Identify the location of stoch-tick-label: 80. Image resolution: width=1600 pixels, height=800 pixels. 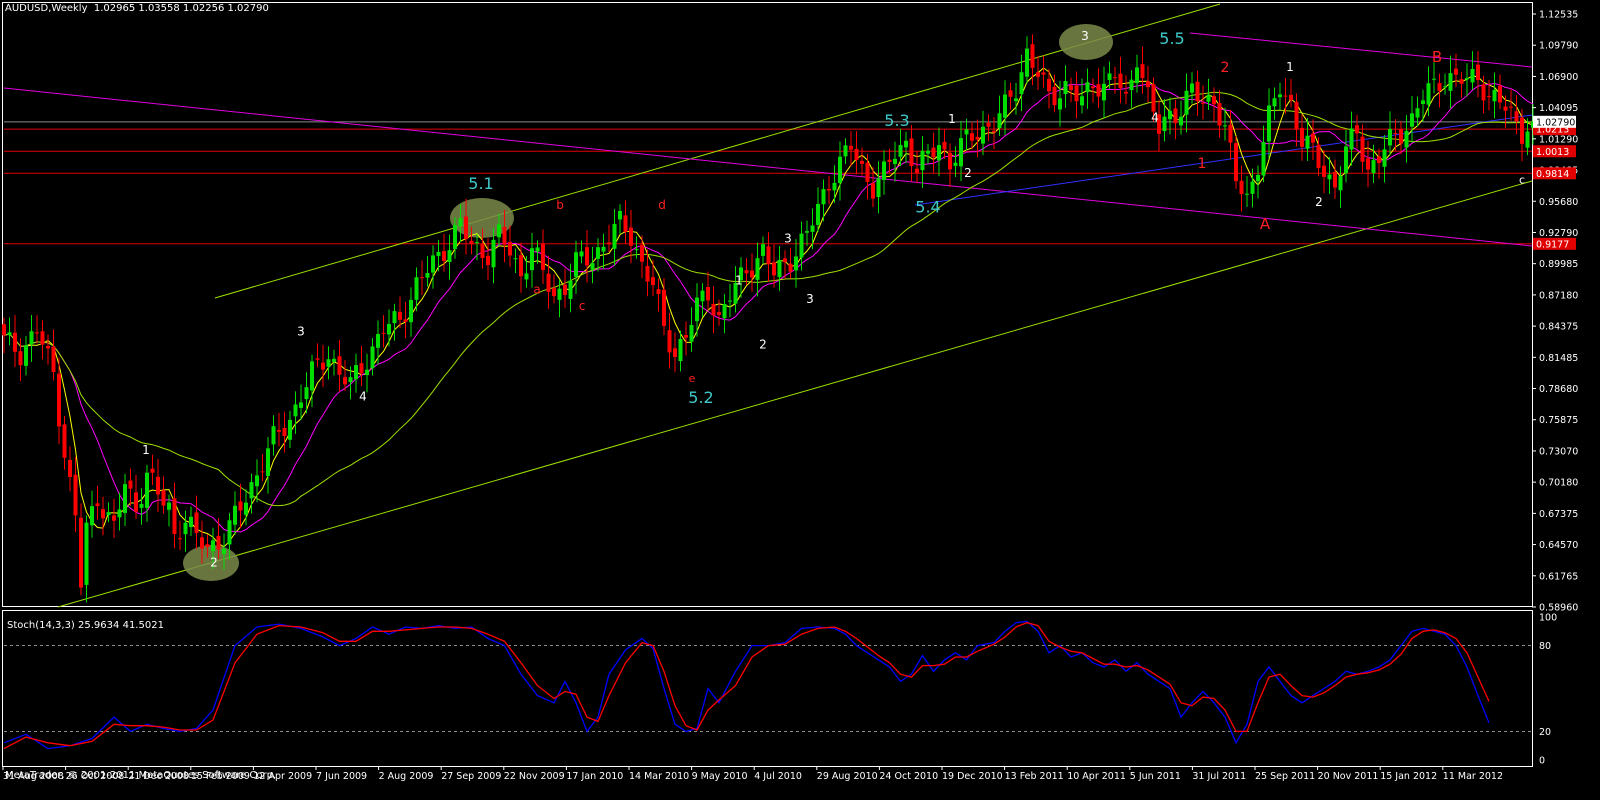
(1545, 646).